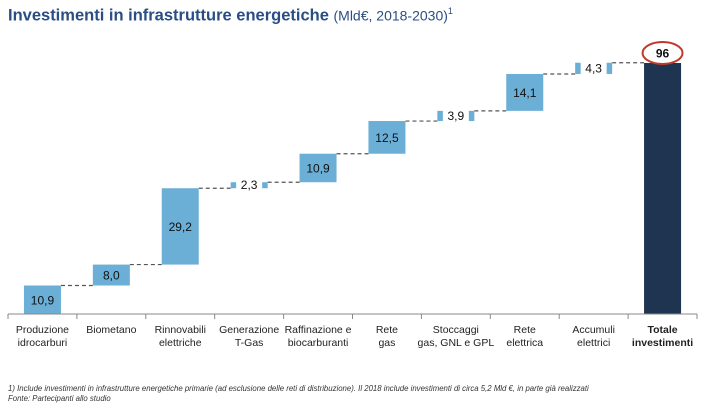 The height and width of the screenshot is (410, 707). I want to click on category-label-line: Rinnovabili, so click(180, 330).